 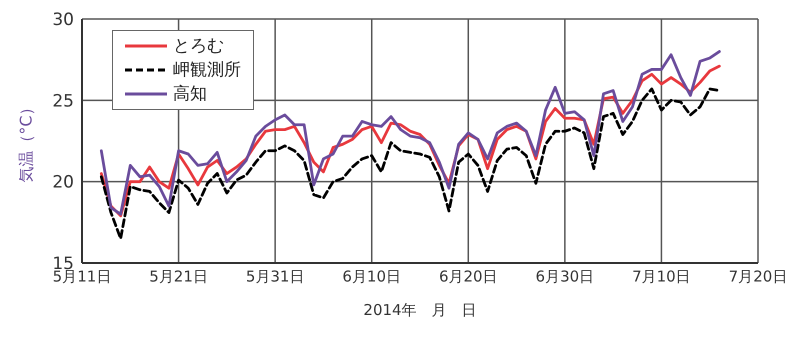 I want to click on x-tick-label: 7月10日, so click(x=661, y=277).